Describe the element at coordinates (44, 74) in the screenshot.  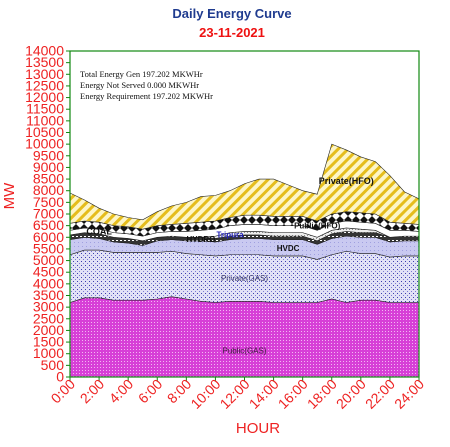
I see `y-tick-label: 13000` at that location.